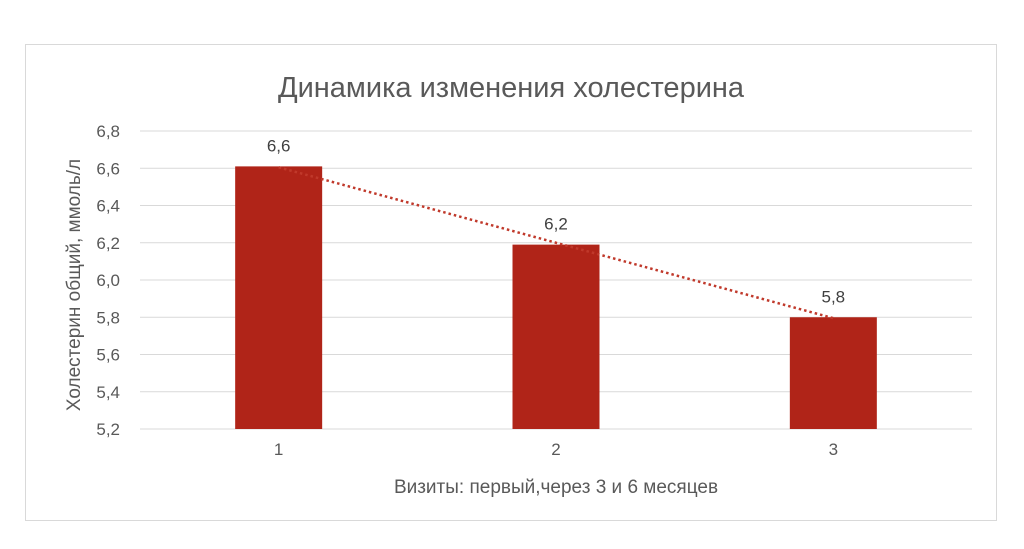 This screenshot has width=1024, height=549. I want to click on data-label: 5,8, so click(834, 296).